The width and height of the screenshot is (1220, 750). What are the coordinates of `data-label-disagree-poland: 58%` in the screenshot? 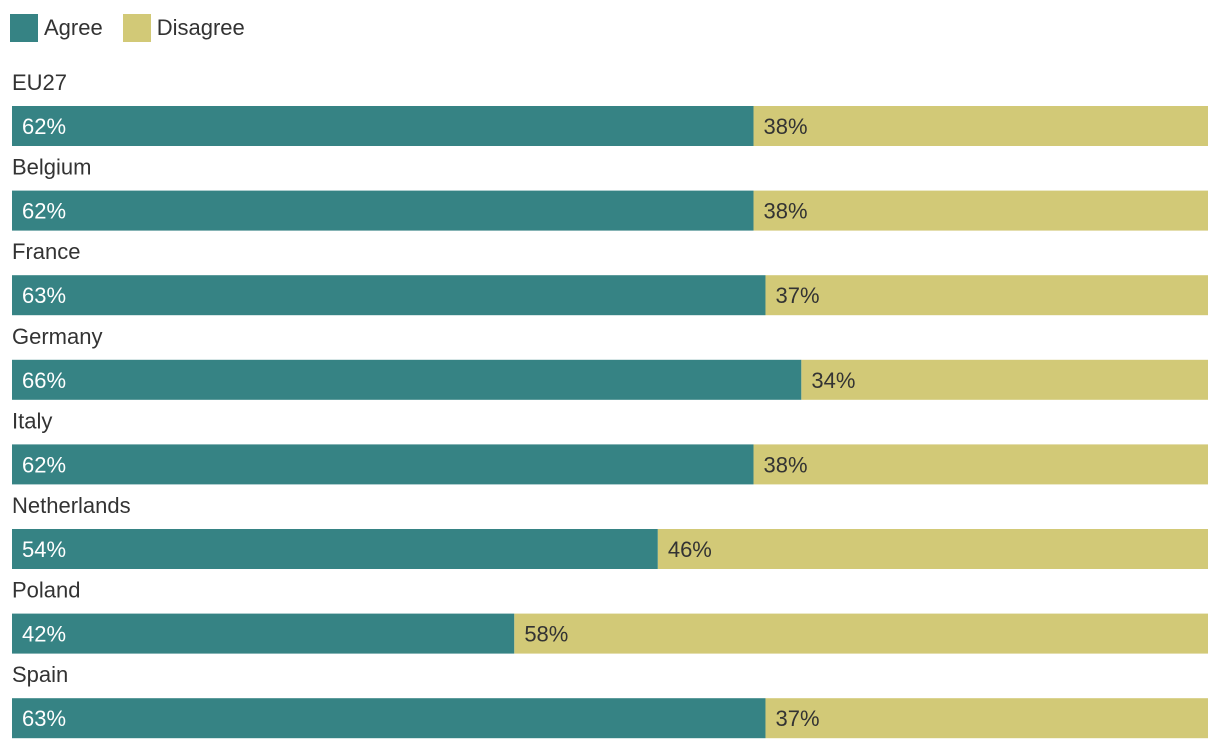 It's located at (546, 634).